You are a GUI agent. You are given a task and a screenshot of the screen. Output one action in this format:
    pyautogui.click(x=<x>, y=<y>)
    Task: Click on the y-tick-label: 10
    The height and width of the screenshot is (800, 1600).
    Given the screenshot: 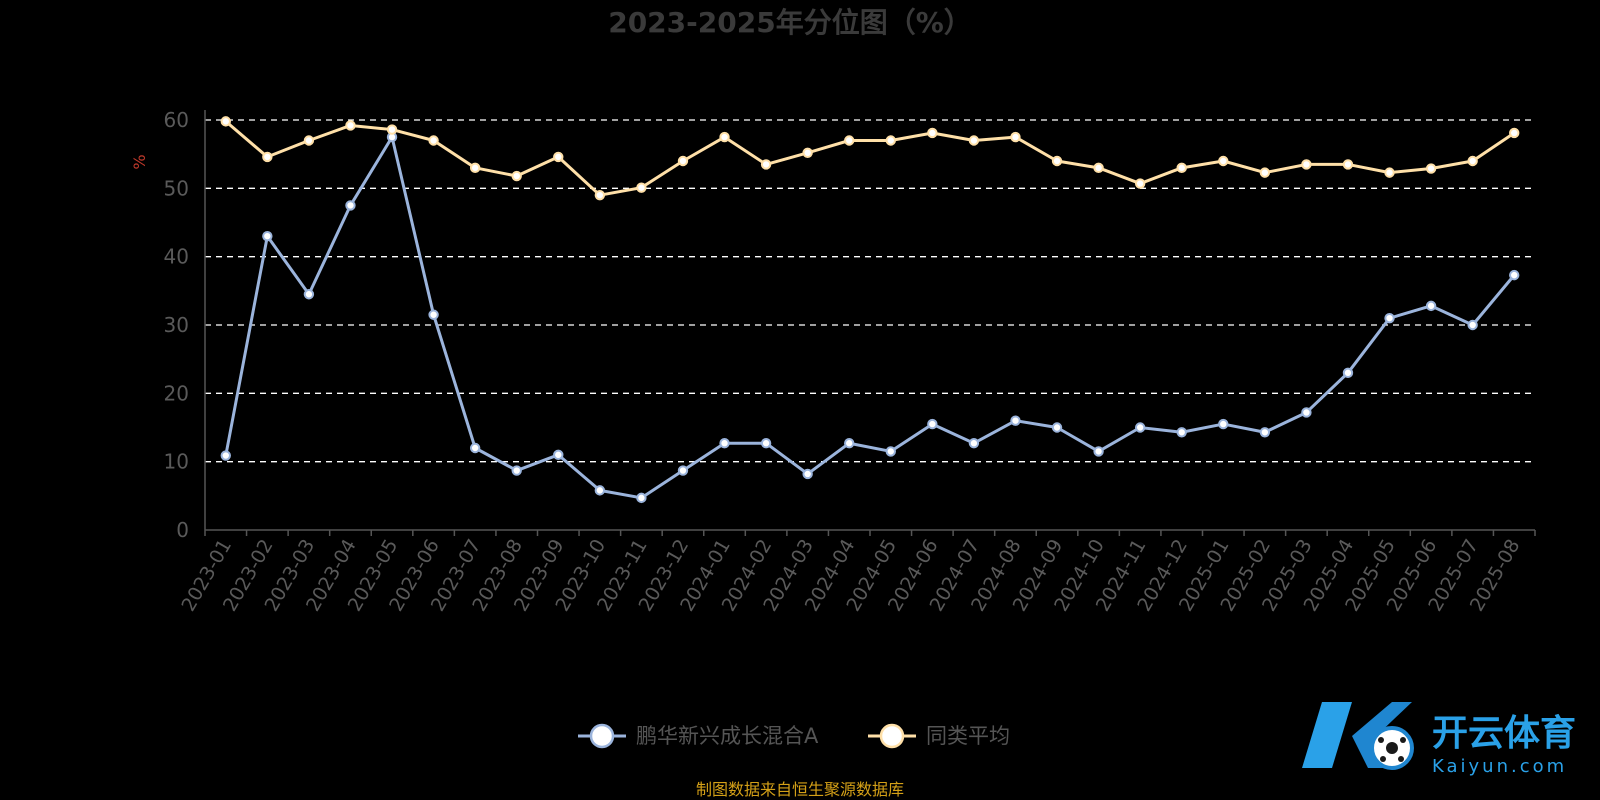 What is the action you would take?
    pyautogui.click(x=176, y=462)
    